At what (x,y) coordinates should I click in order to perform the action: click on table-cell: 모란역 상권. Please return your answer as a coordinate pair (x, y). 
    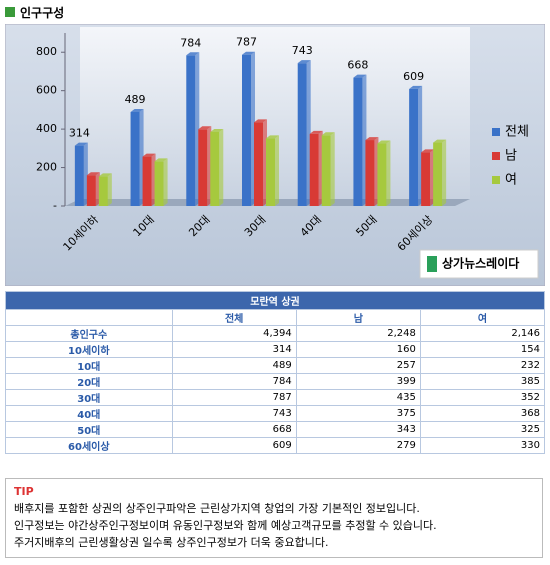
    Looking at the image, I should click on (275, 300).